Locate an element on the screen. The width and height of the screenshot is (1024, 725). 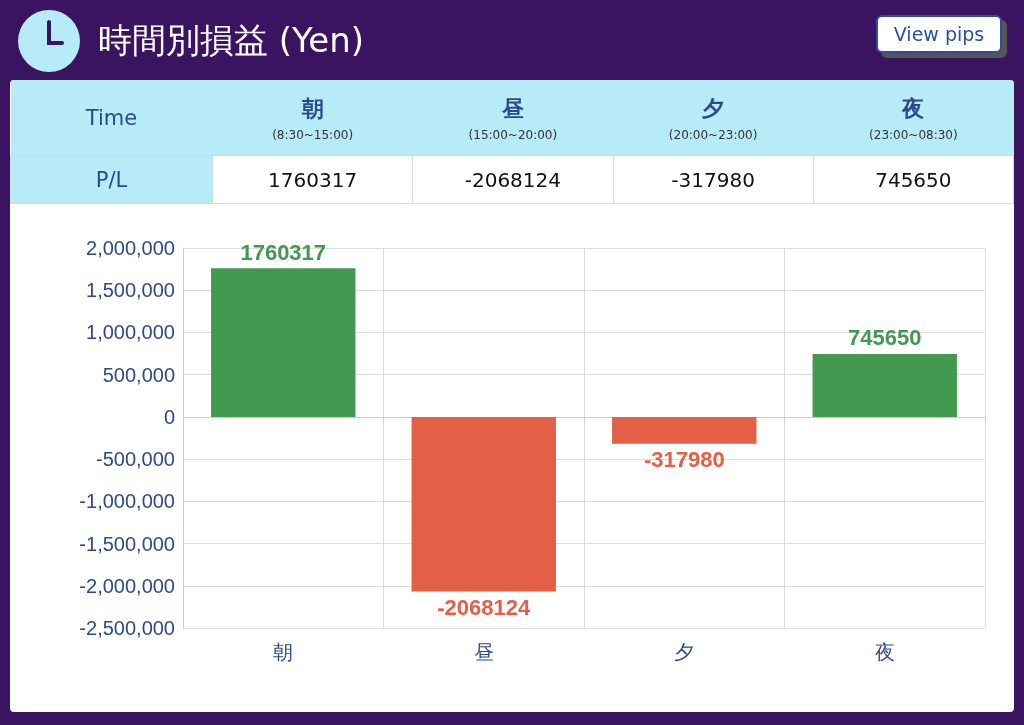
y-tick-label: -2,500,000 is located at coordinates (127, 628).